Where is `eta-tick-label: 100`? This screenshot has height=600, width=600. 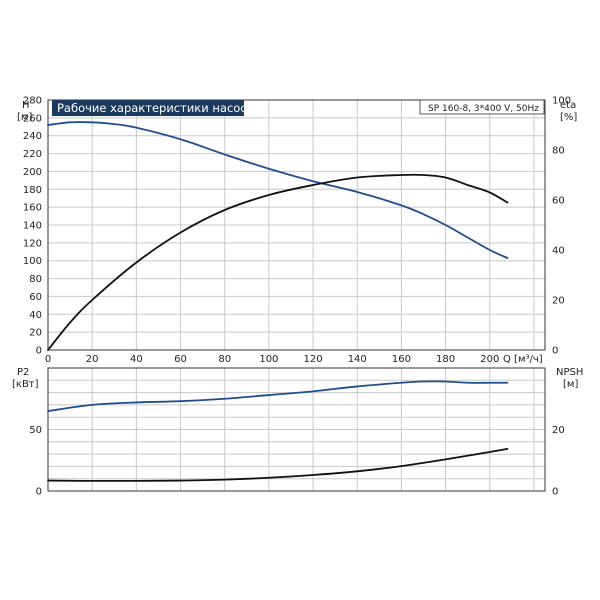 eta-tick-label: 100 is located at coordinates (561, 101).